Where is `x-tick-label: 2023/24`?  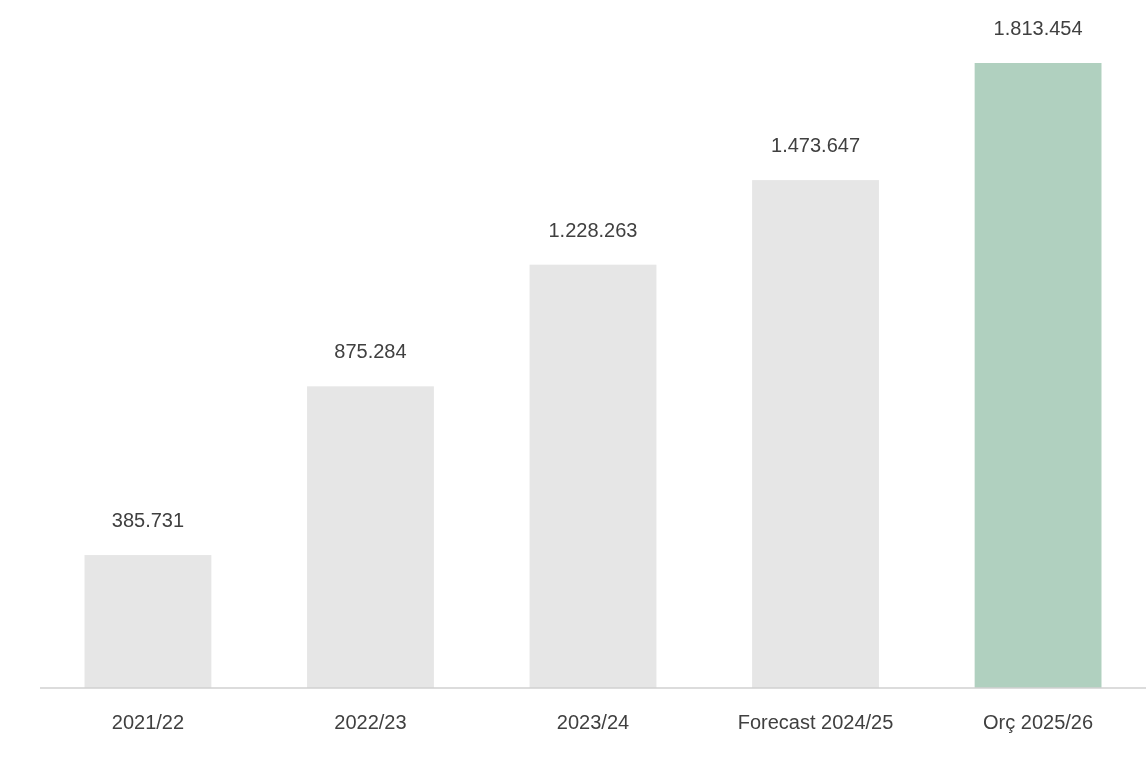
x-tick-label: 2023/24 is located at coordinates (593, 722).